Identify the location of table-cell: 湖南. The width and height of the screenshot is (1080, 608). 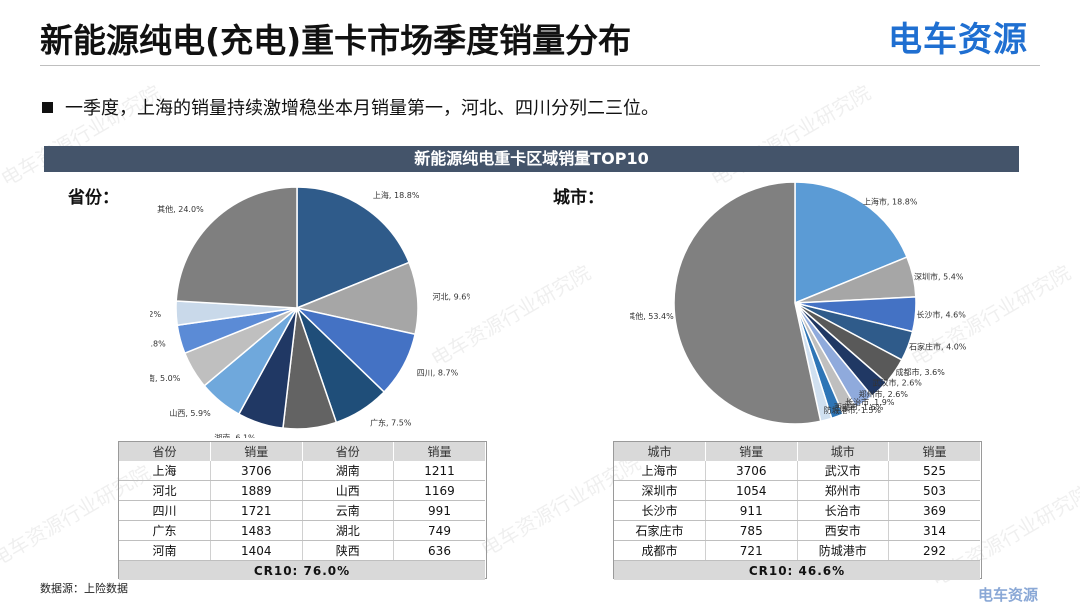
(348, 471).